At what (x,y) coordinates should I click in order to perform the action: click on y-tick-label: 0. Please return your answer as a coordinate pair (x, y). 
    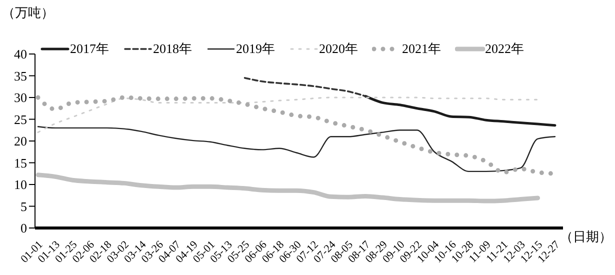
    Looking at the image, I should click on (23, 228).